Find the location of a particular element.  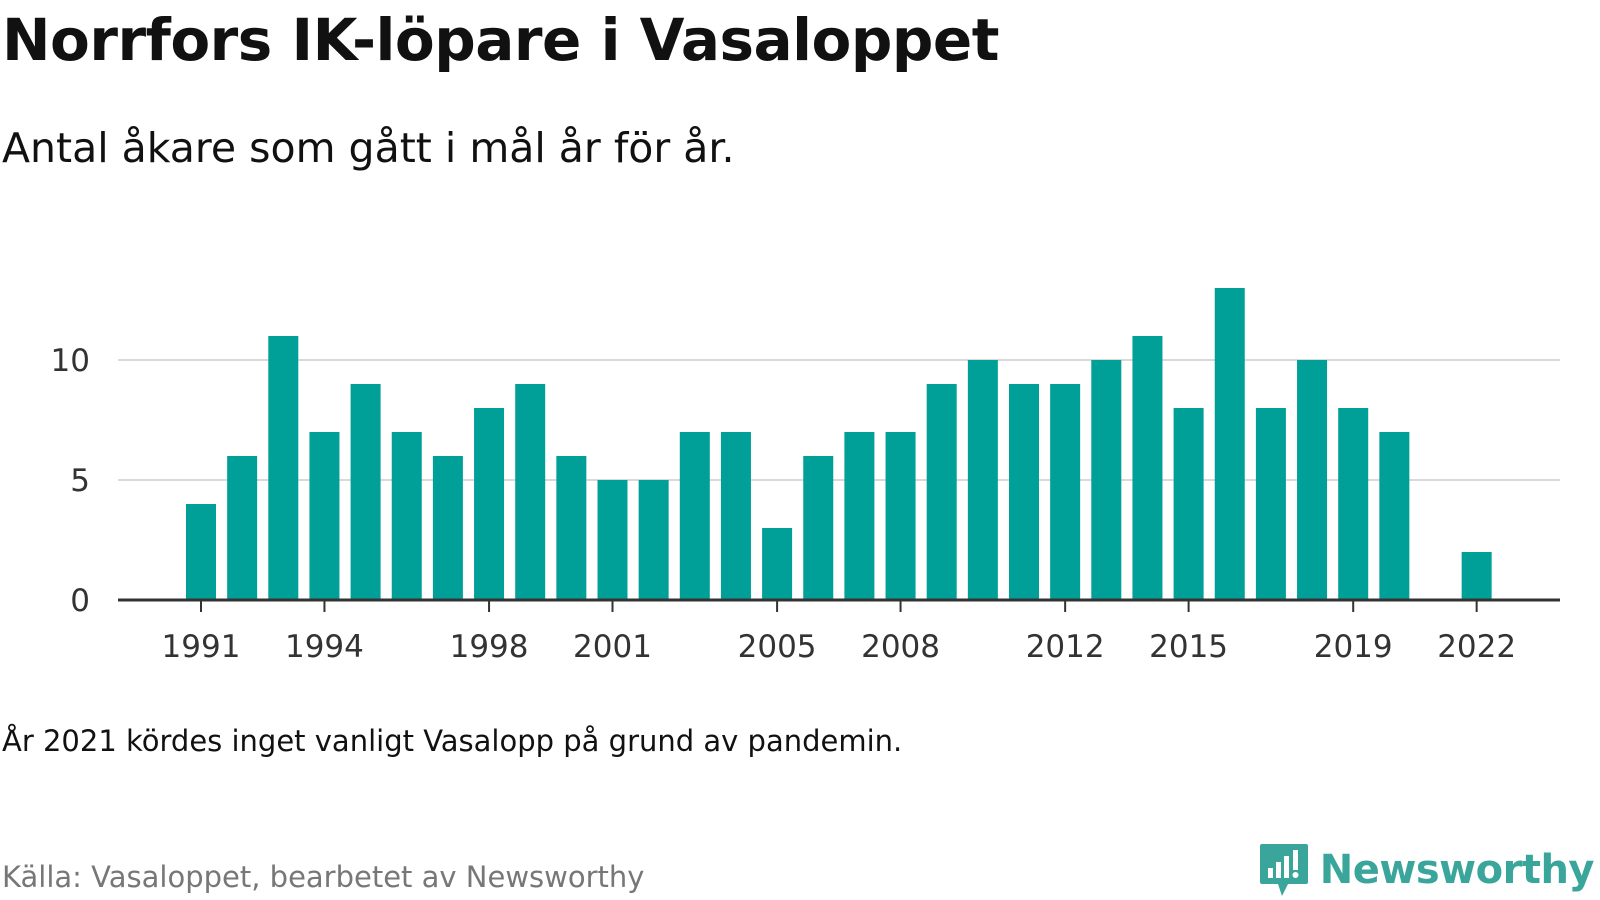

x-tick-label: 1991 is located at coordinates (201, 647).